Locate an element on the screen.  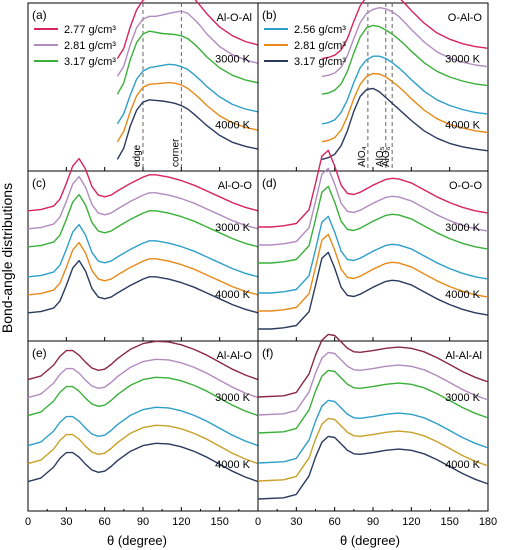
annotation-label: edge is located at coordinates (137, 155).